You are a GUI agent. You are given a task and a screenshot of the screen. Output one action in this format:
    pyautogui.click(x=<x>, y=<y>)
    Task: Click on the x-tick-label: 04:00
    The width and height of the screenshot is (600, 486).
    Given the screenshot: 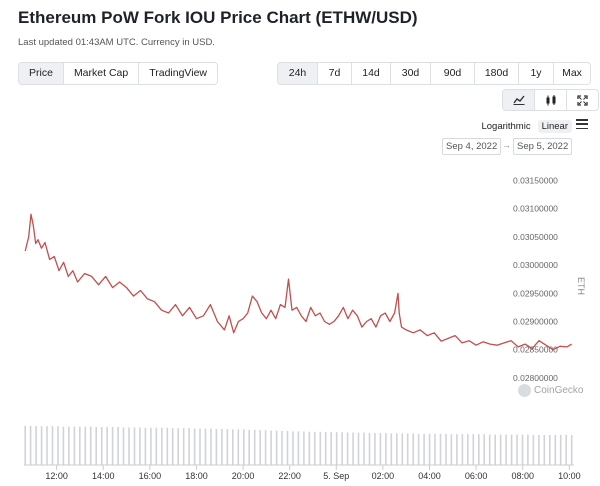 What is the action you would take?
    pyautogui.click(x=429, y=476)
    